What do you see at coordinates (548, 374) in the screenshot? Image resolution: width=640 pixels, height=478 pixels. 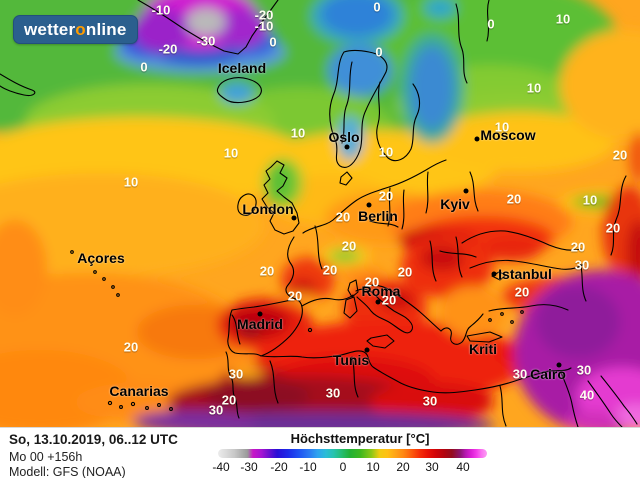 I see `city-label: Cairo` at bounding box center [548, 374].